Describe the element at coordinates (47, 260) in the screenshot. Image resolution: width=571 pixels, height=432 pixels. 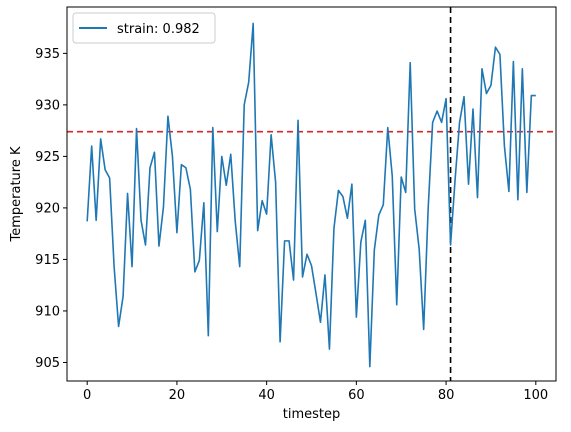
I see `y-tick-label: 915` at that location.